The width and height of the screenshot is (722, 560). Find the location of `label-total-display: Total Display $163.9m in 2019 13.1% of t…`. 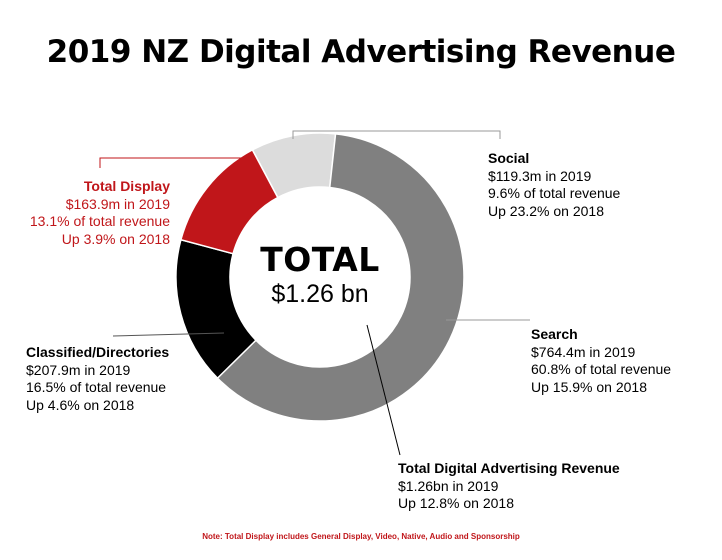

label-total-display: Total Display $163.9m in 2019 13.1% of t… is located at coordinates (98, 213).